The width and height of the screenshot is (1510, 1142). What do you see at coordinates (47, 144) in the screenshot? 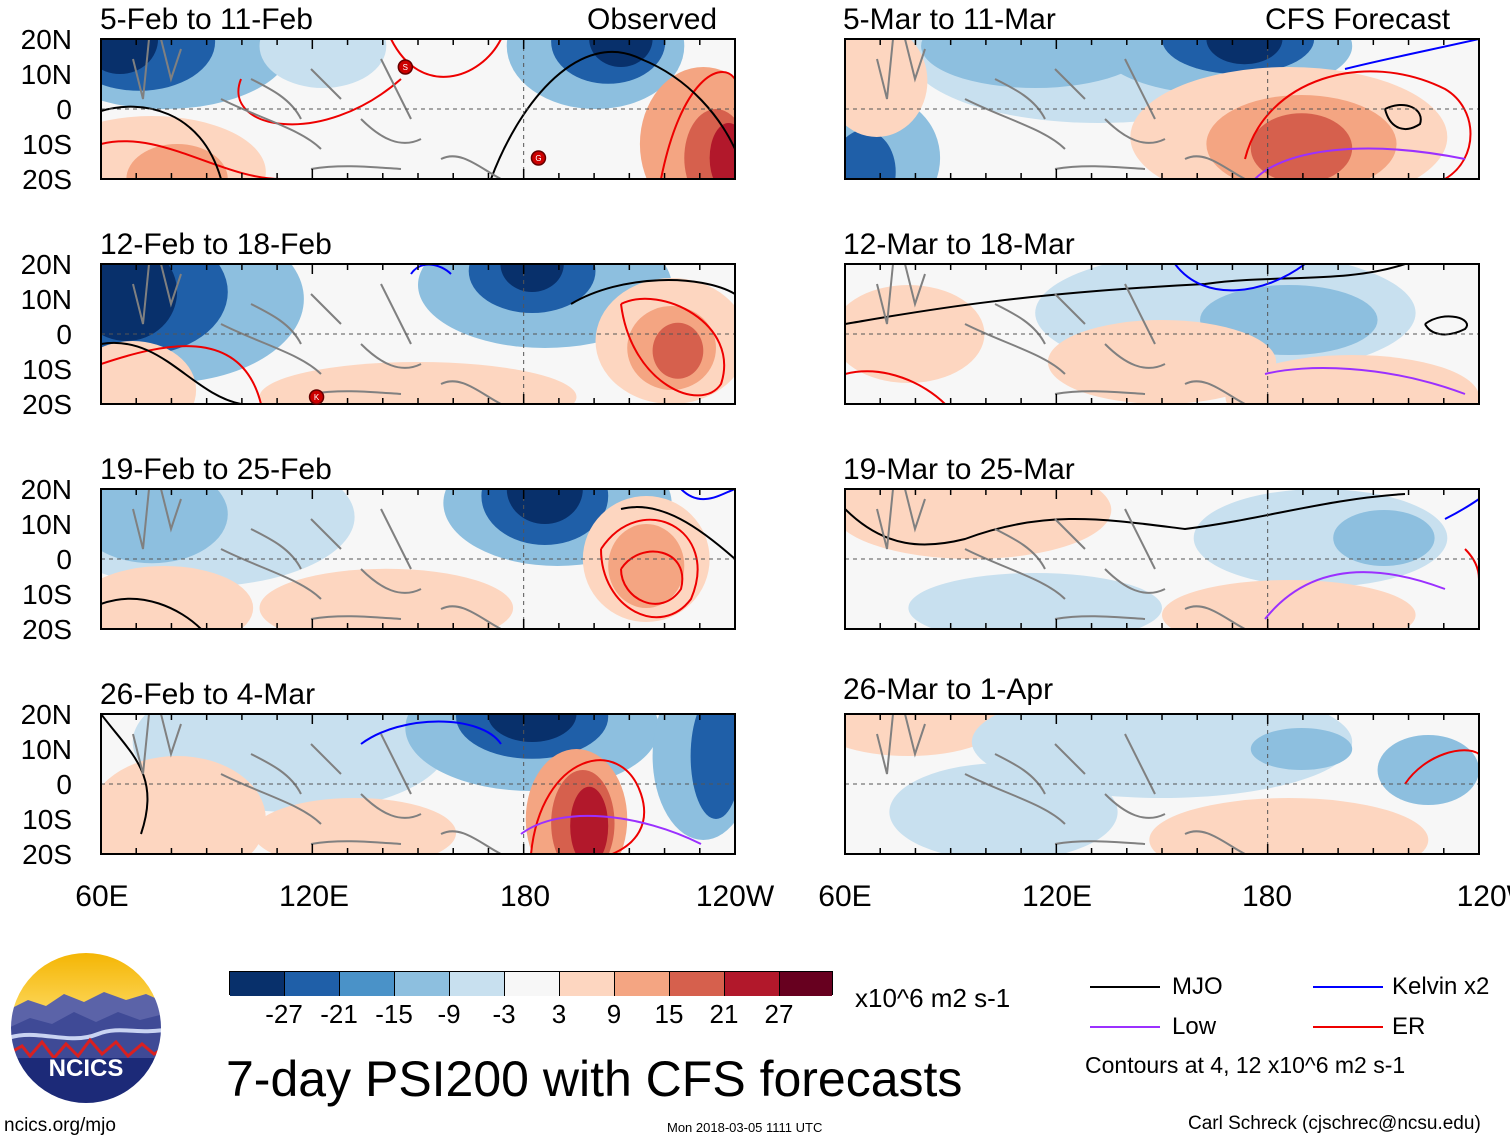
I see `lat-label: 10S` at bounding box center [47, 144].